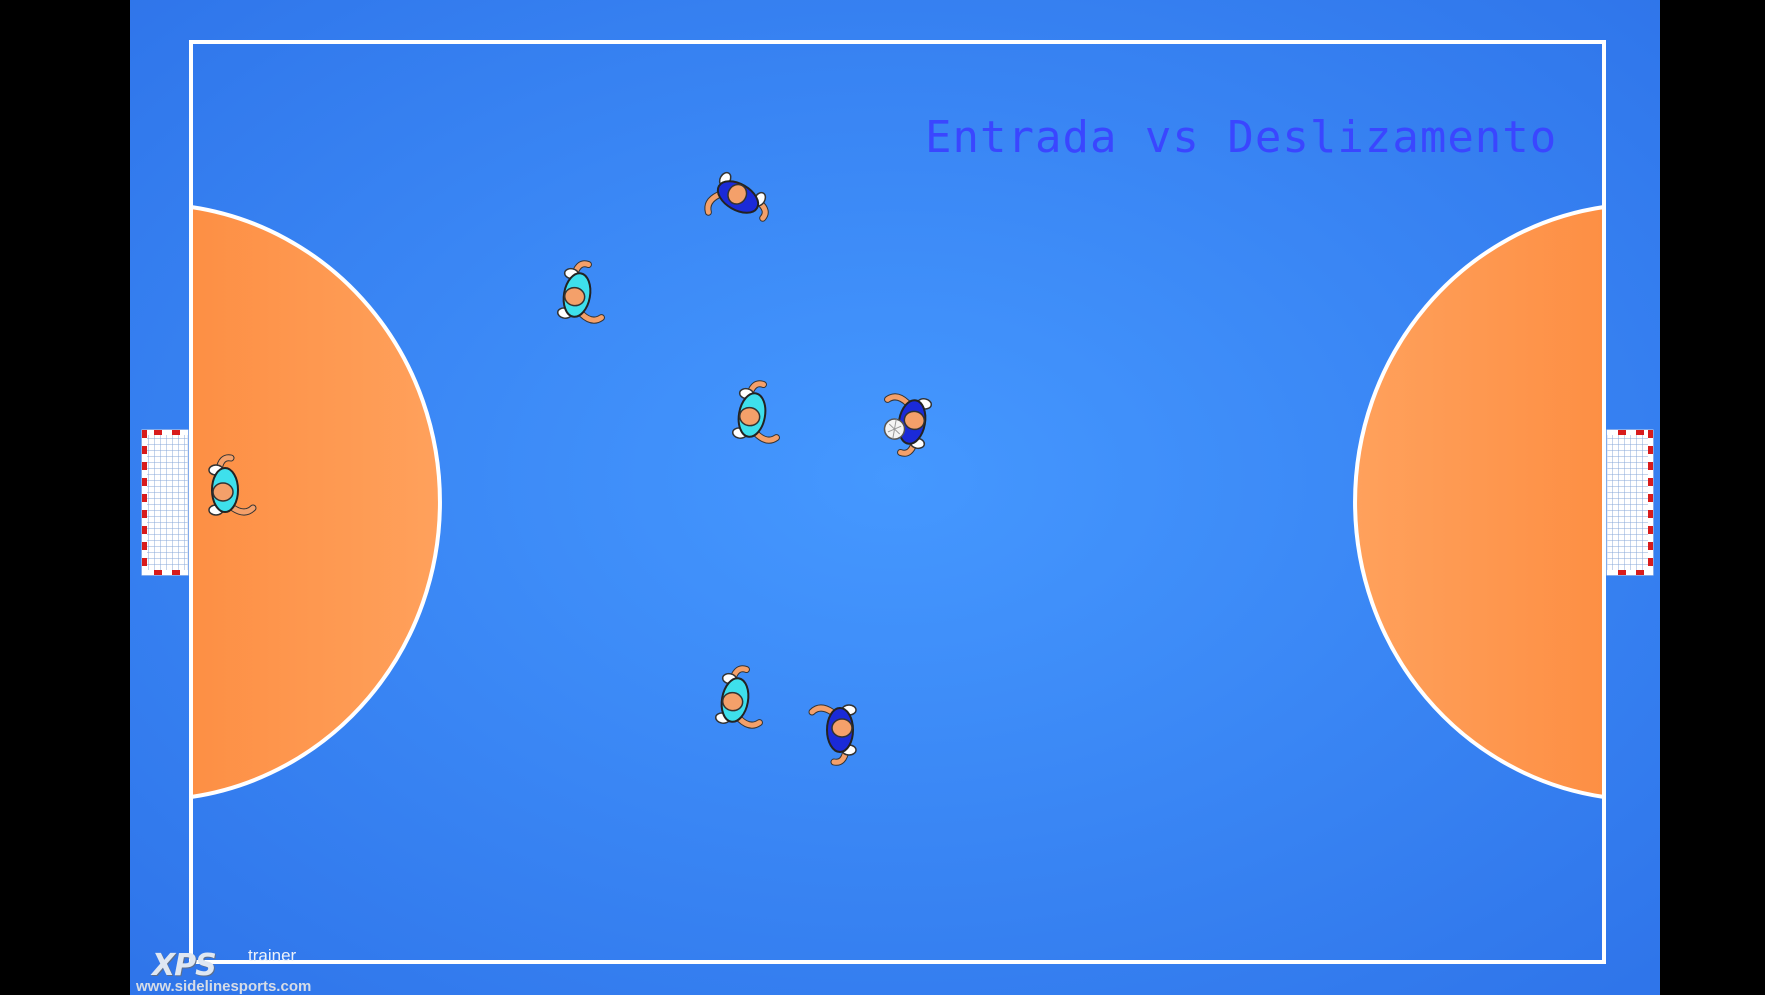 The image size is (1765, 995). I want to click on brand-sub: trainer, so click(272, 955).